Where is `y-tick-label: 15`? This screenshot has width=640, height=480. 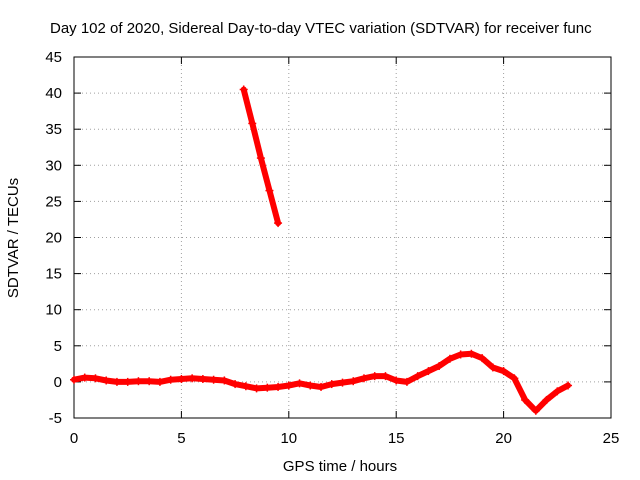 y-tick-label: 15 is located at coordinates (53, 274).